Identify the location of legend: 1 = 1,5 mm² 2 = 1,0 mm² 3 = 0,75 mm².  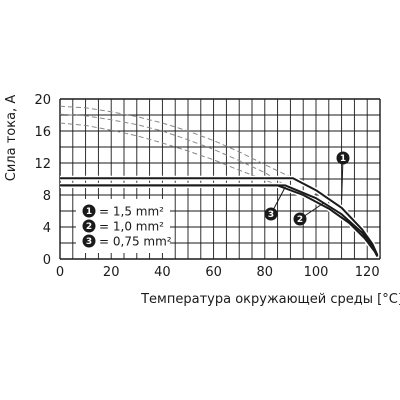
(124, 226).